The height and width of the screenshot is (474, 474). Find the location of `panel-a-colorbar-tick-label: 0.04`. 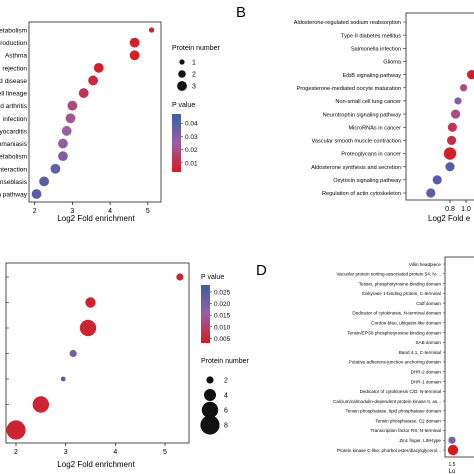

panel-a-colorbar-tick-label: 0.04 is located at coordinates (191, 124).